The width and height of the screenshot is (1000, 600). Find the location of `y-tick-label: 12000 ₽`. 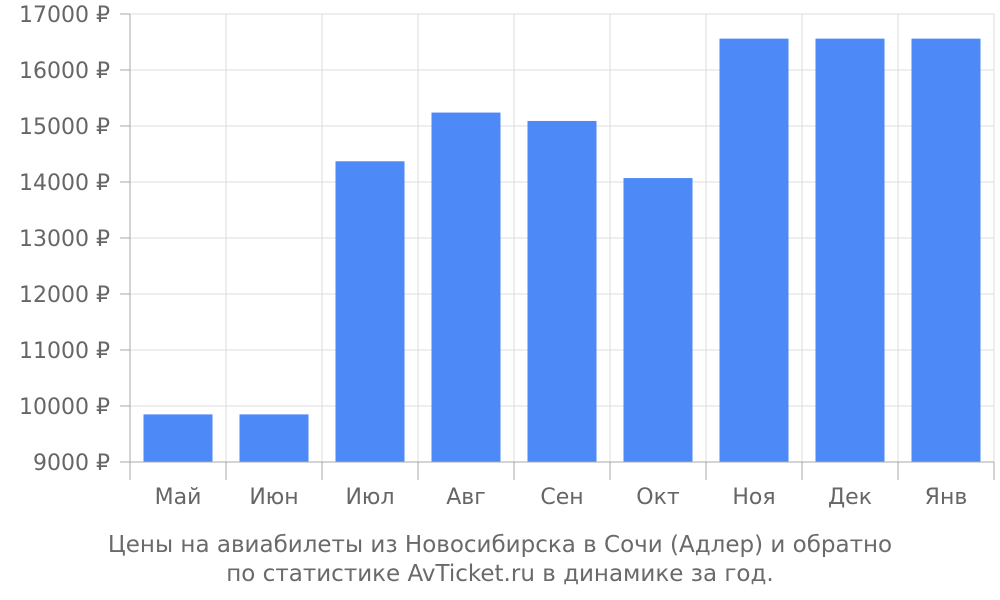

y-tick-label: 12000 ₽ is located at coordinates (64, 295).